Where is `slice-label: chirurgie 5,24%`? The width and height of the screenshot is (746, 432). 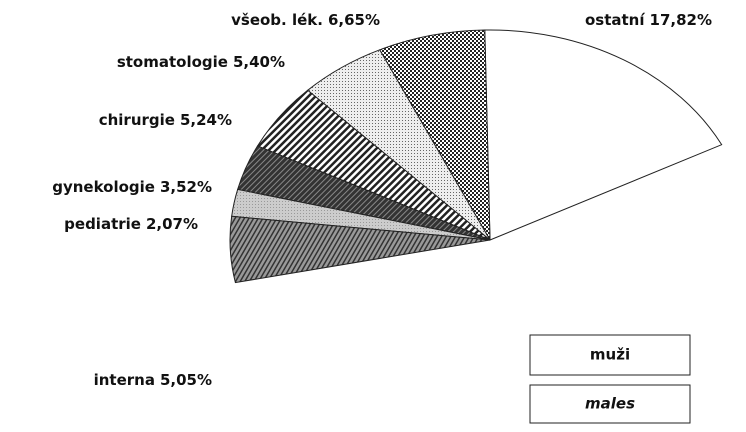
slice-label: chirurgie 5,24% is located at coordinates (165, 120).